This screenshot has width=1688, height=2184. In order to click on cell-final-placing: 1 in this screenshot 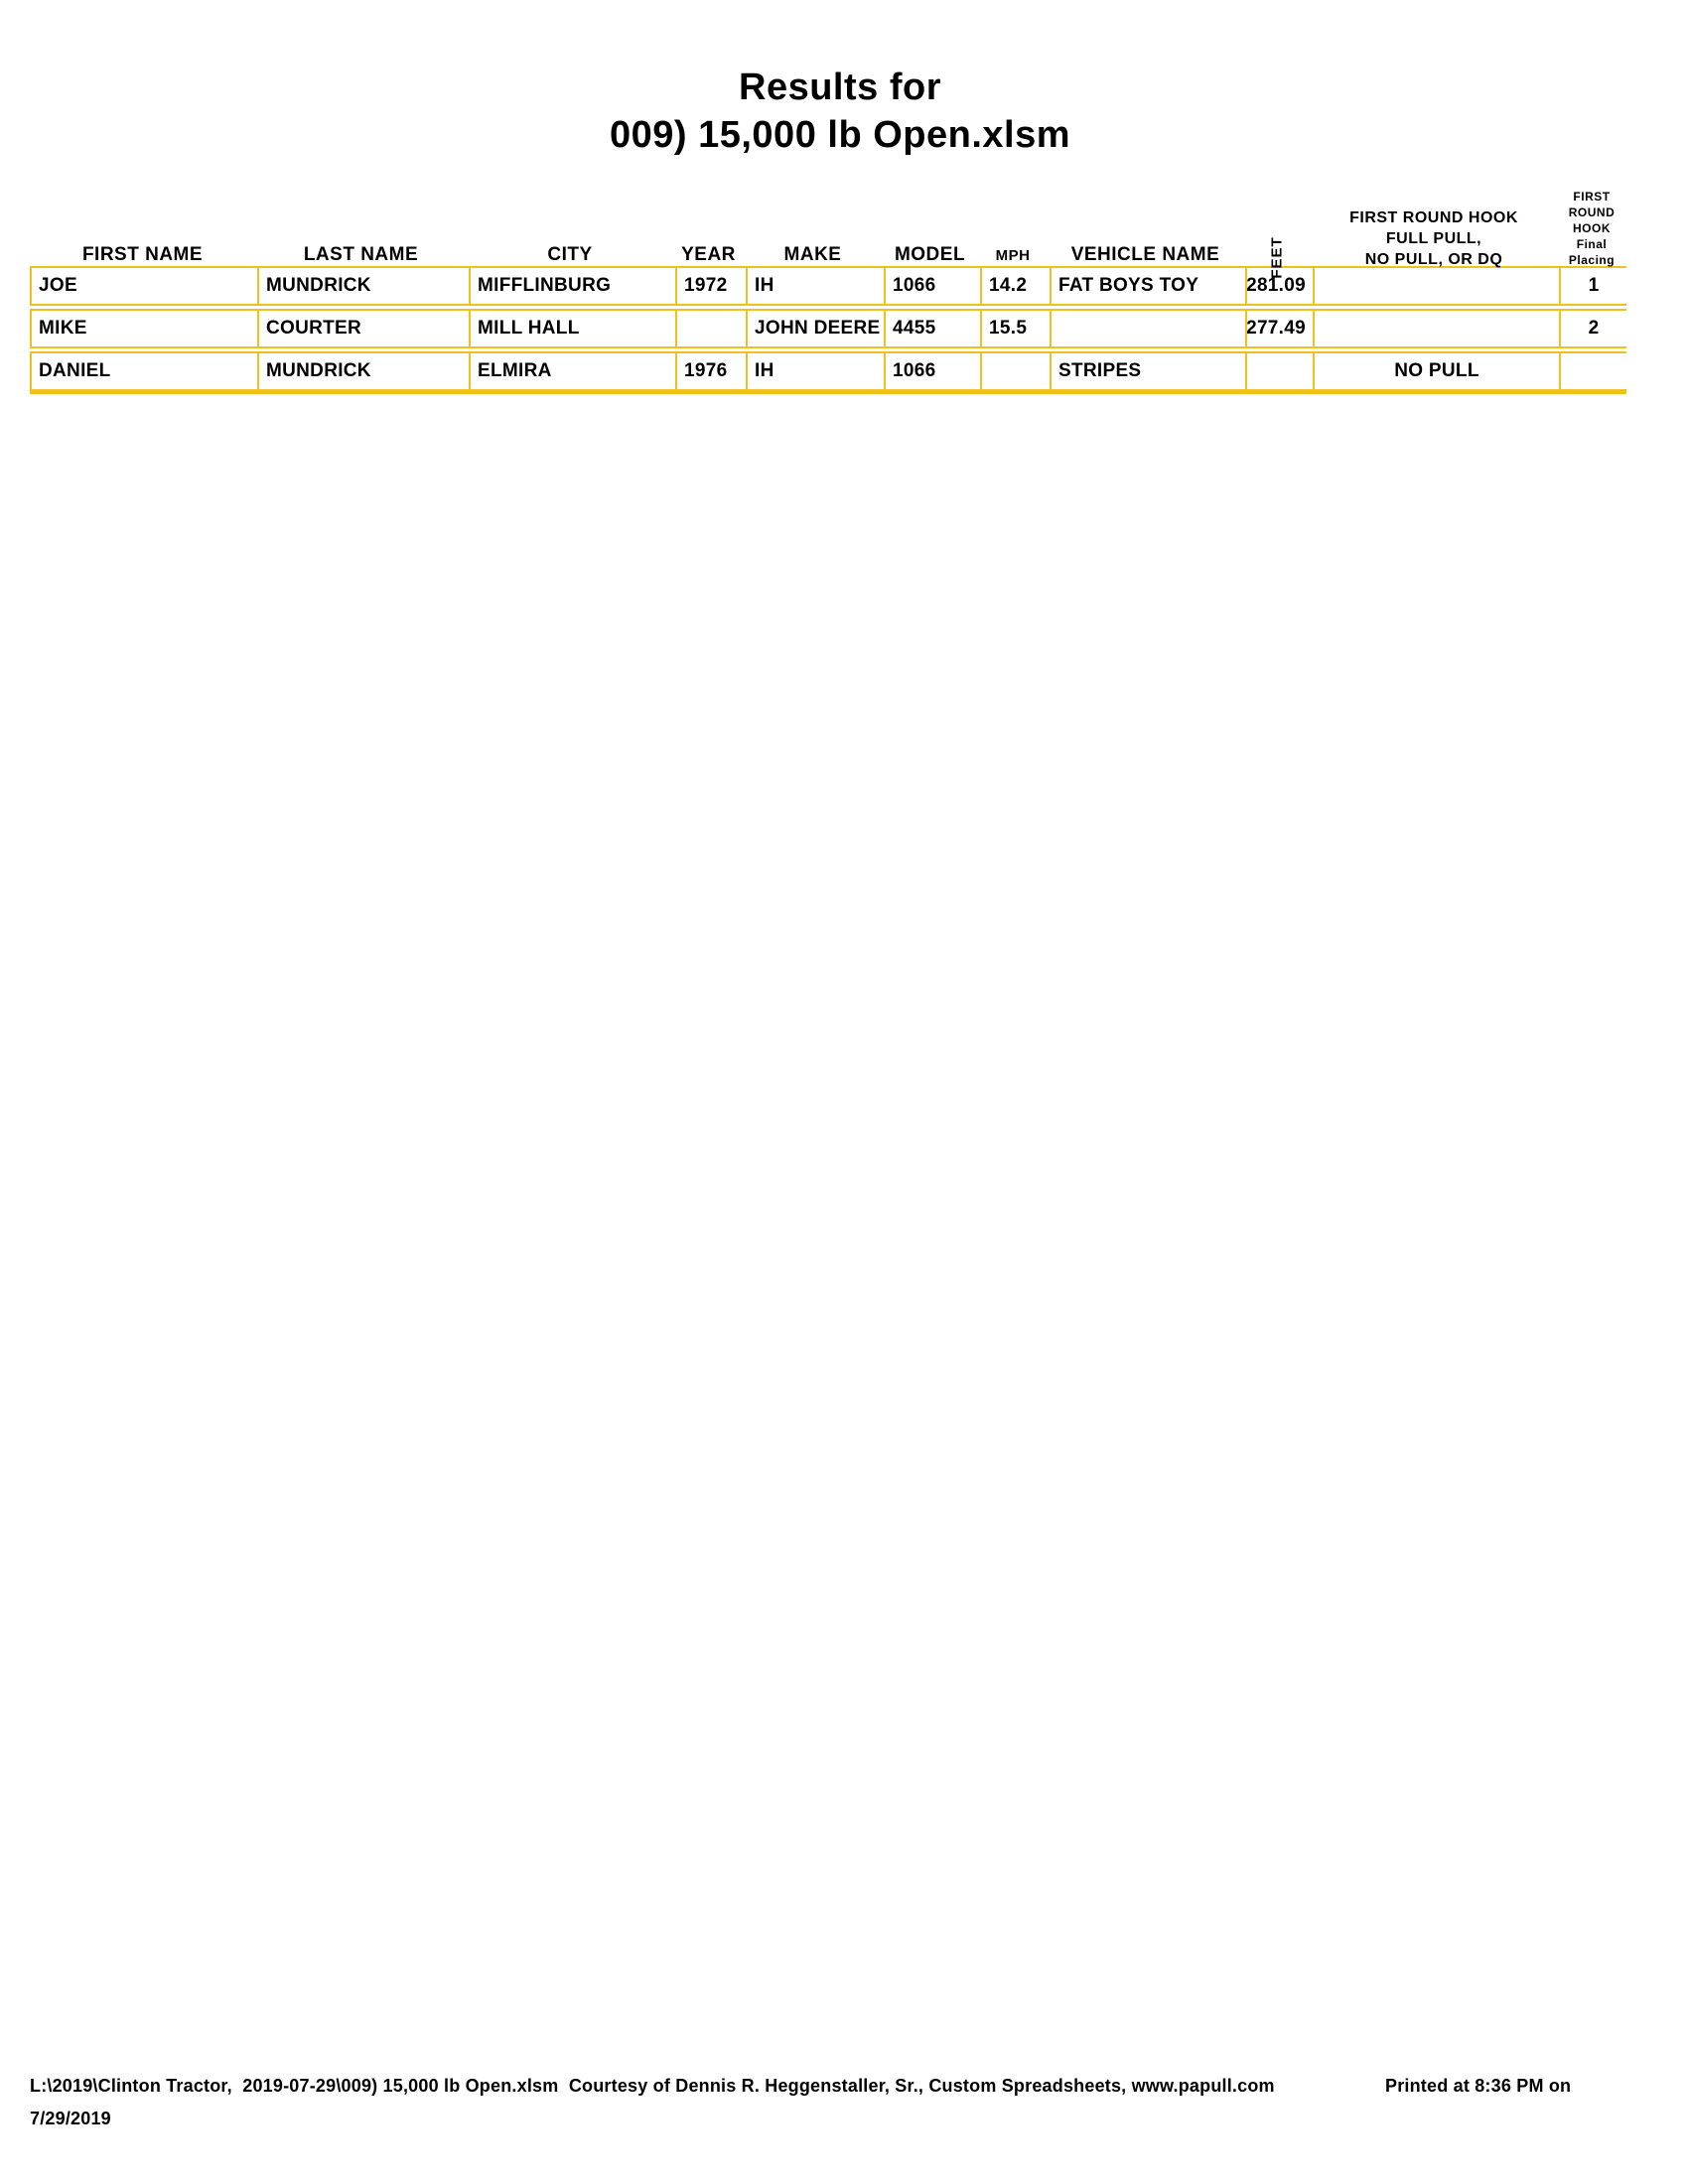, I will do `click(1592, 286)`.